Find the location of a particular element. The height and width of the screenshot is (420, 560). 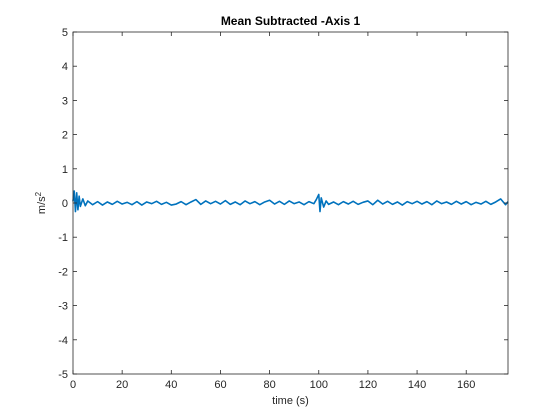

series-line is located at coordinates (290, 201).